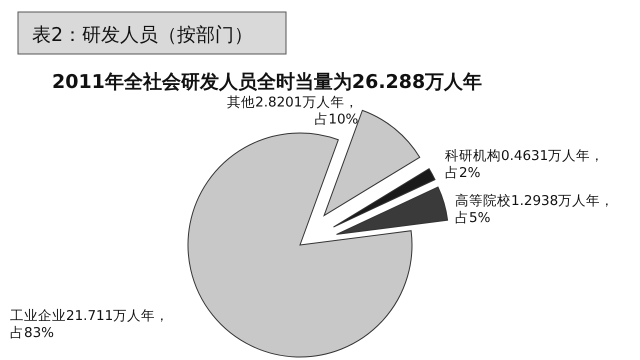  I want to click on slice-label: 其他2.8201万人年，占10%, so click(293, 111).